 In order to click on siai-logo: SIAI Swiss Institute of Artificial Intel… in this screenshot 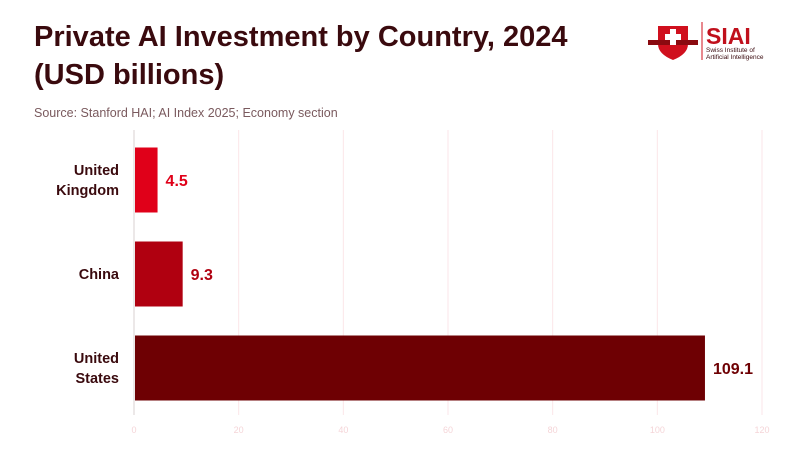, I will do `click(713, 41)`.